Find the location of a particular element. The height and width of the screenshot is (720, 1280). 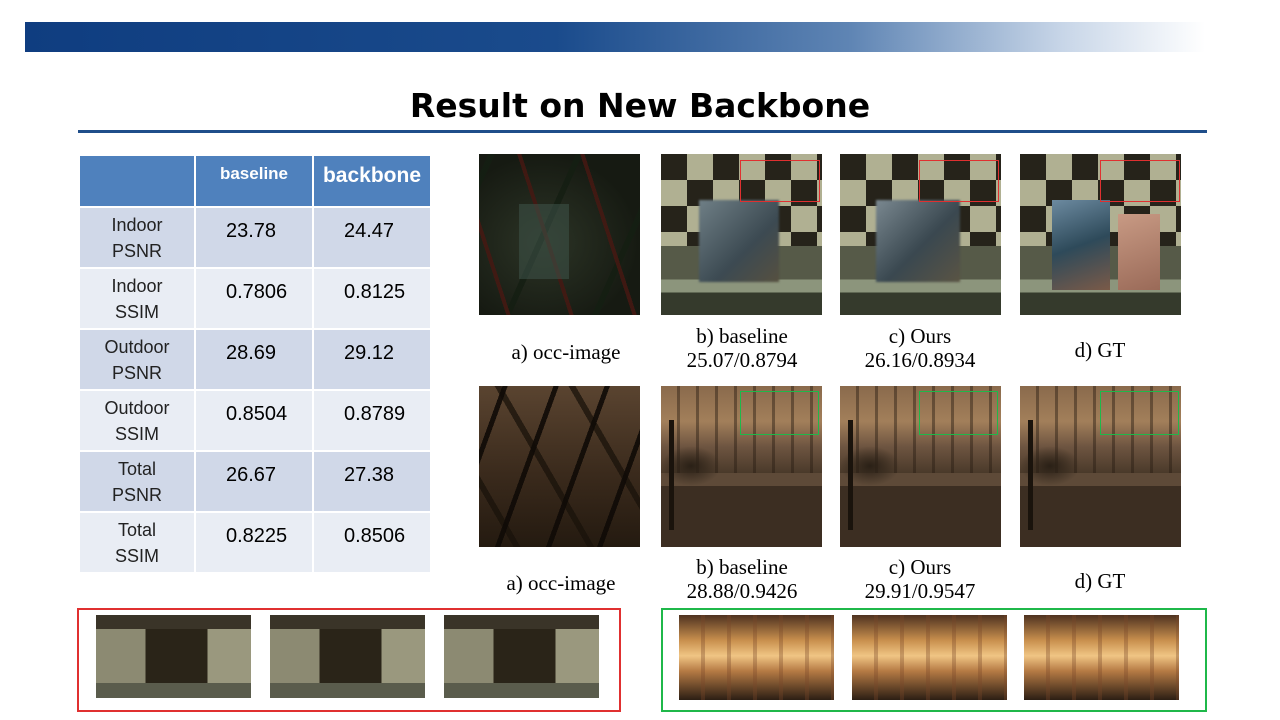

caption-row1-occ: a) occ-image is located at coordinates (566, 352).